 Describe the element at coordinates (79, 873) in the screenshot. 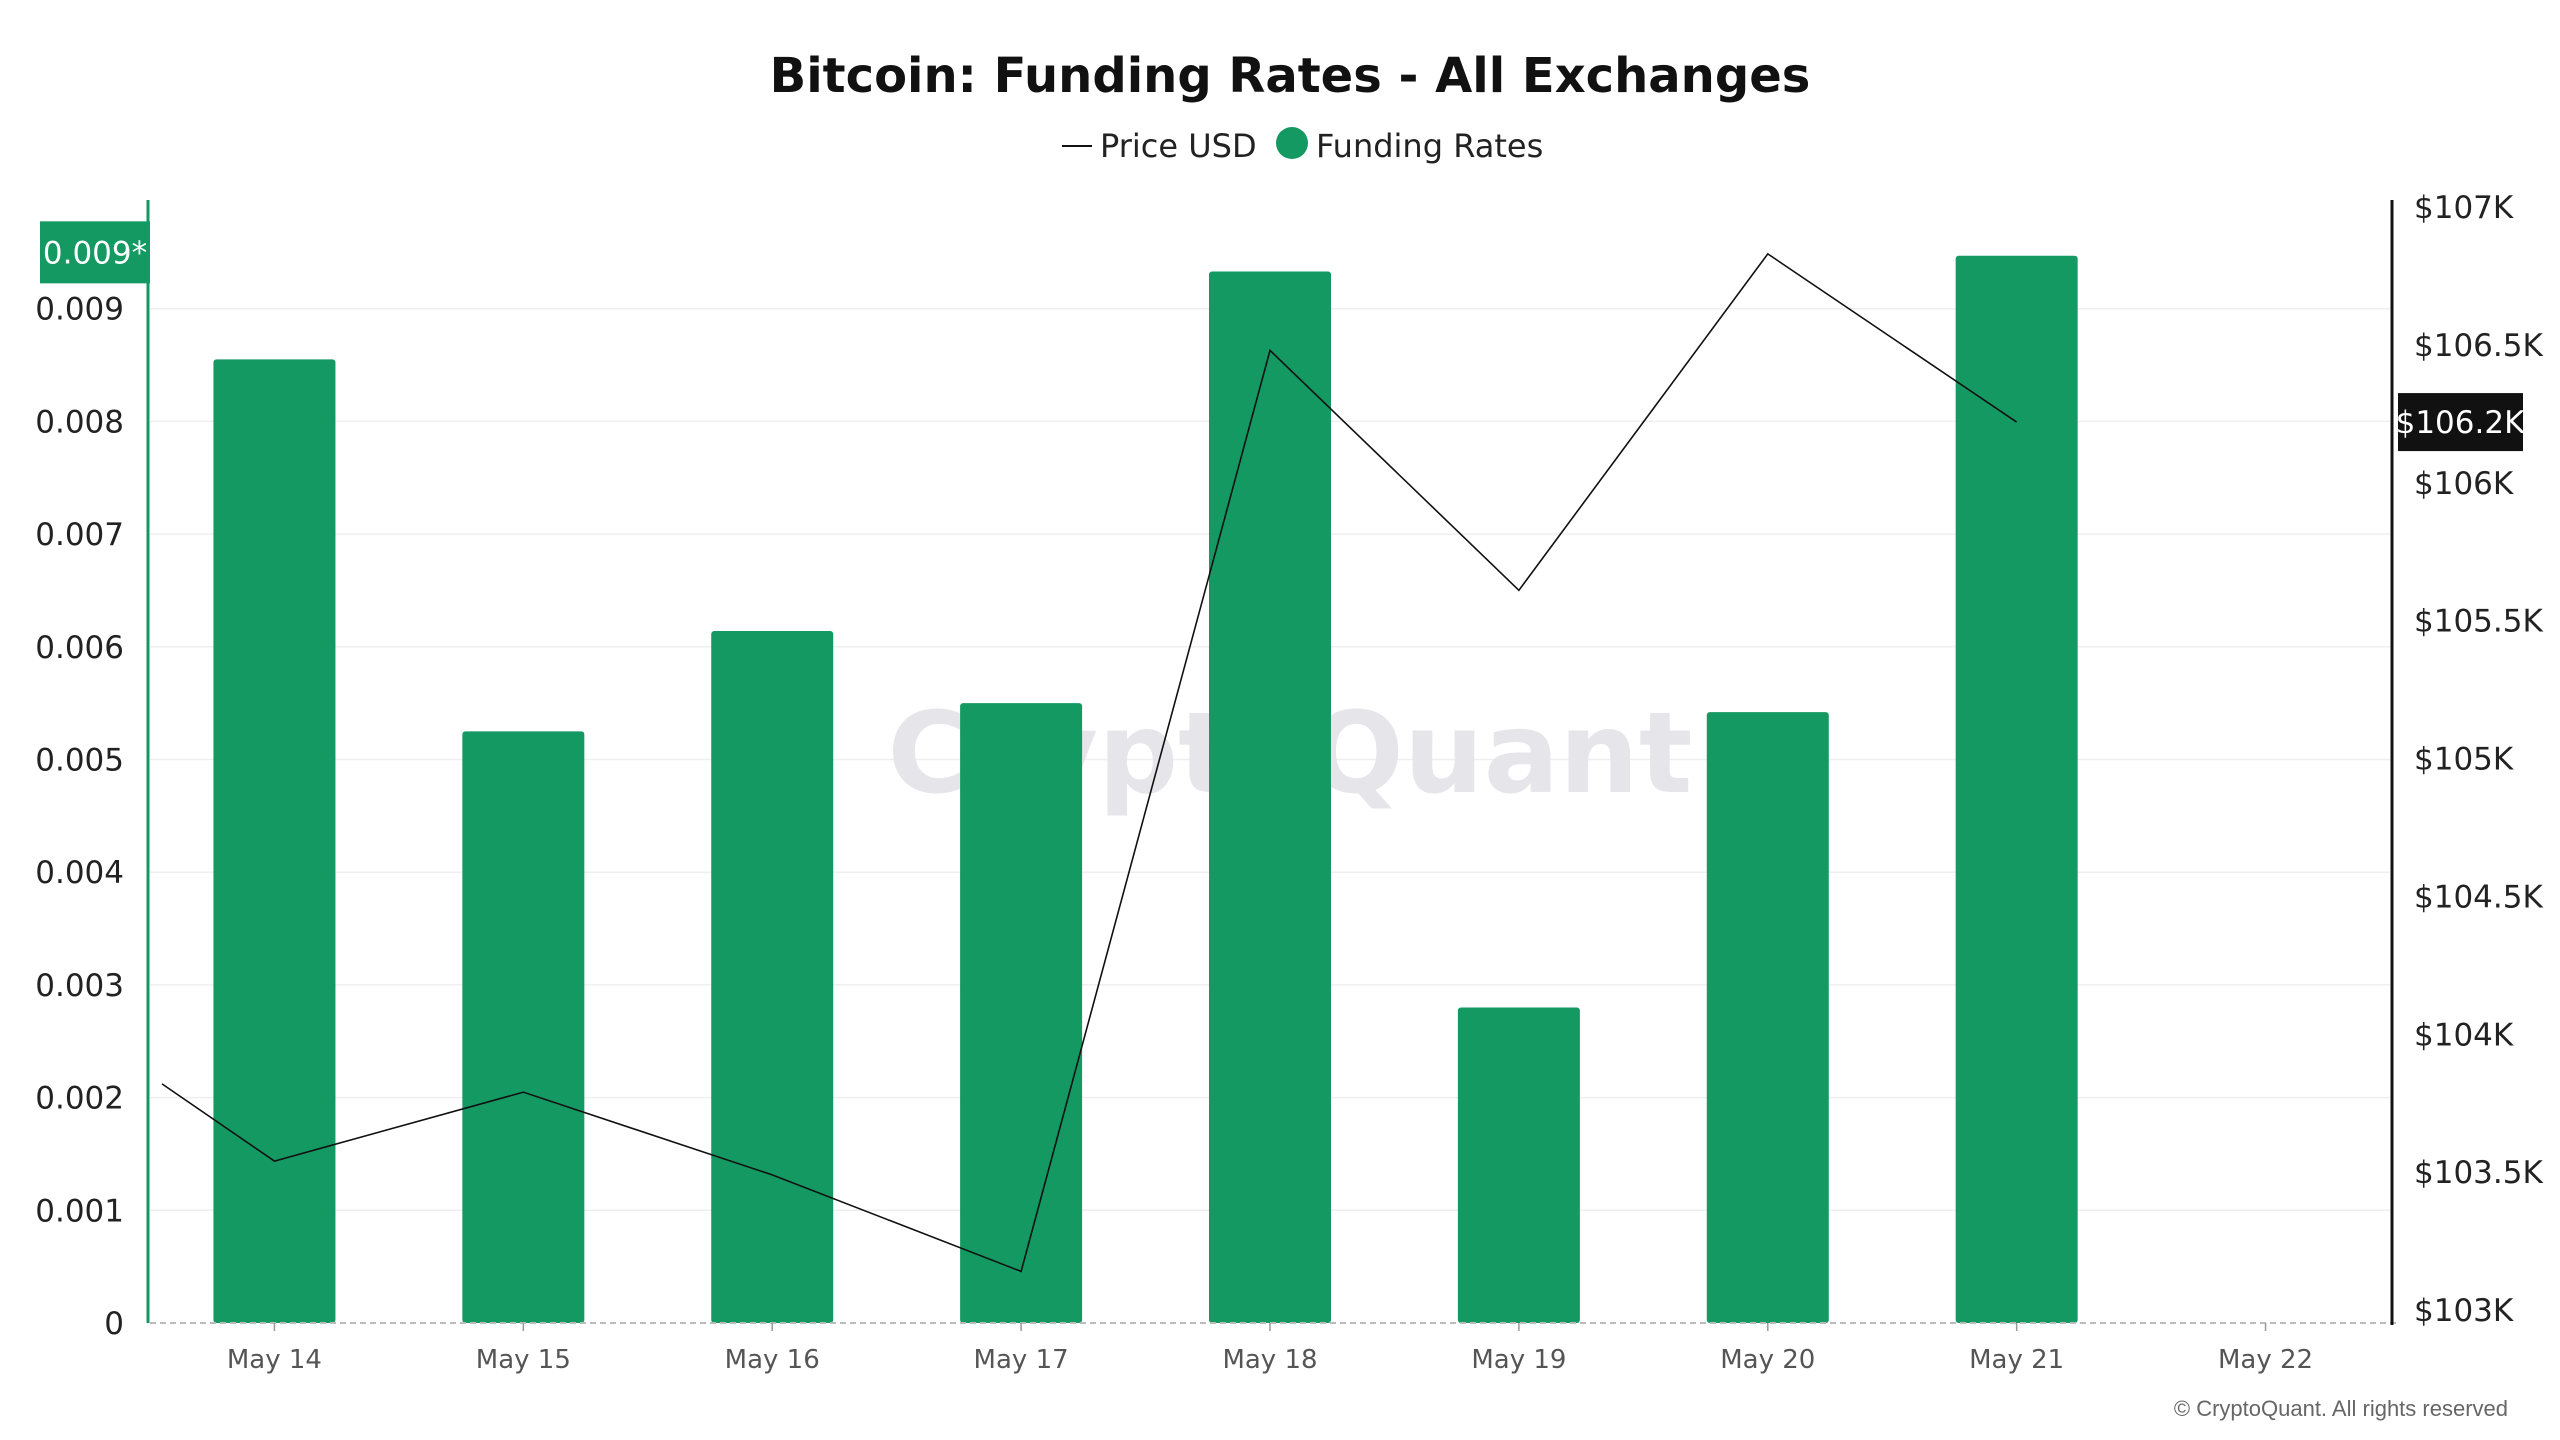

I see `left-tick-label: 0.004` at that location.